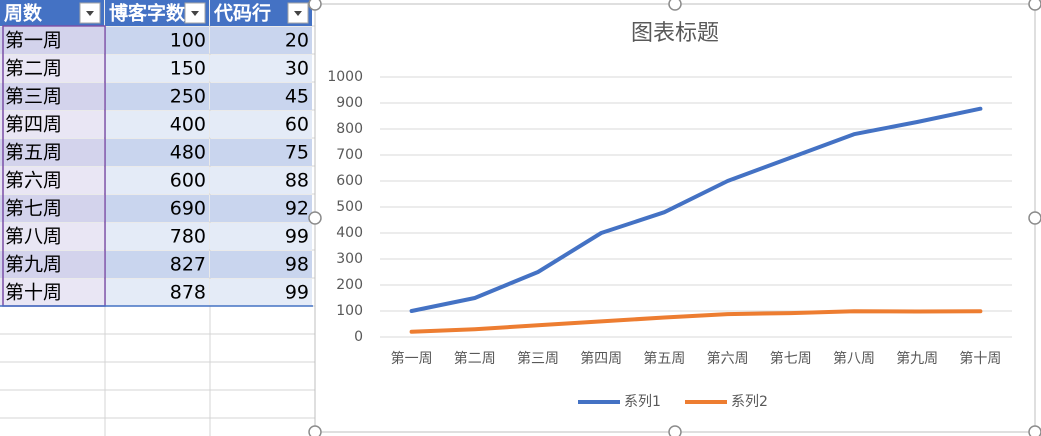 The height and width of the screenshot is (436, 1041). I want to click on cell-number: 30, so click(297, 69).